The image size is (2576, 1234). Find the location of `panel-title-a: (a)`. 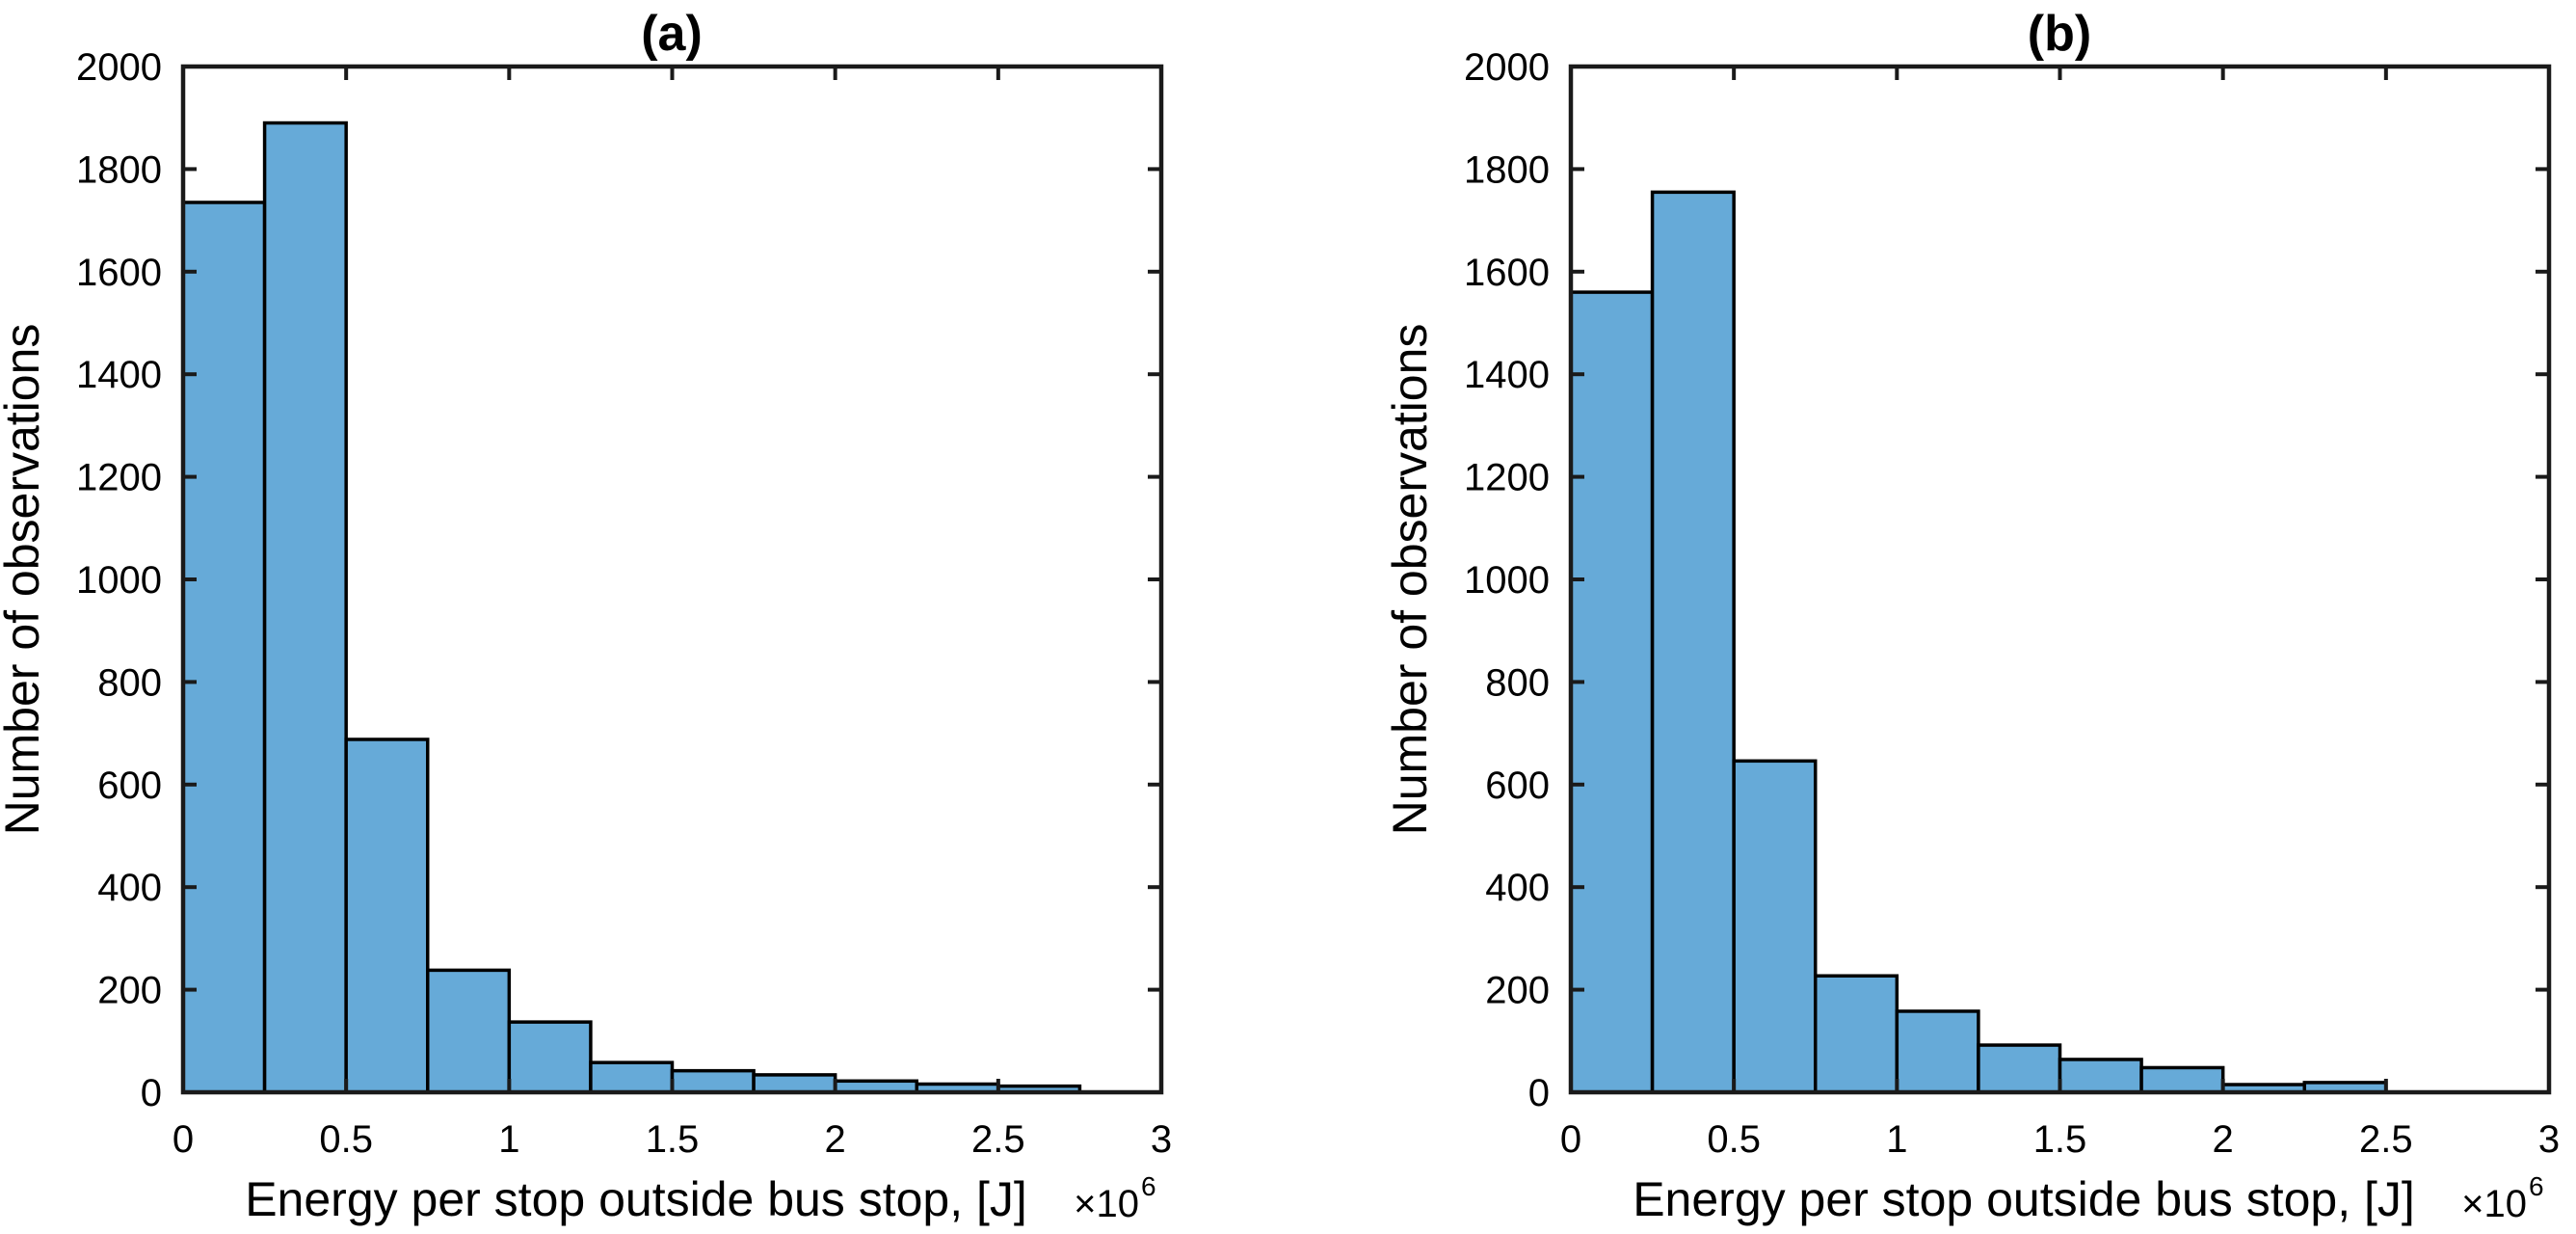

panel-title-a: (a) is located at coordinates (672, 34).